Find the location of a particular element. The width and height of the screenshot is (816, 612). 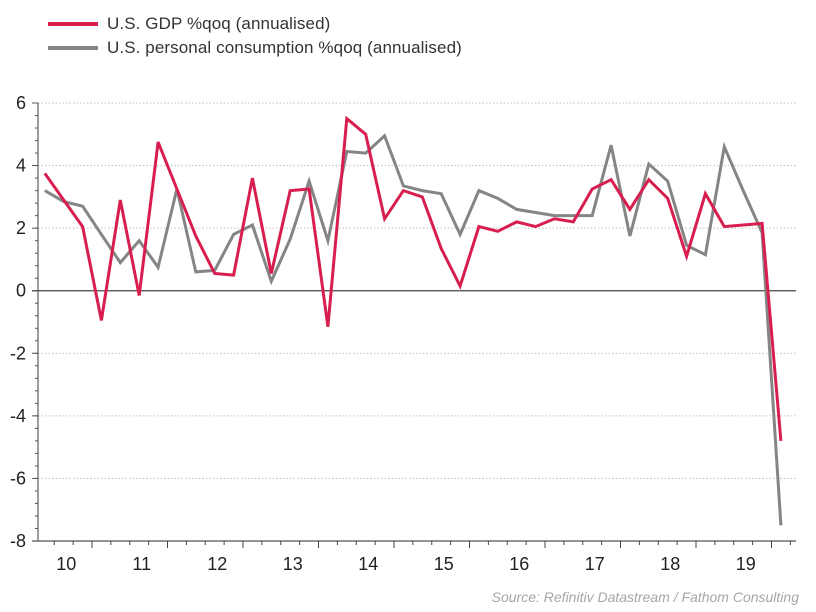

legend-swatch-consumption is located at coordinates (73, 48).